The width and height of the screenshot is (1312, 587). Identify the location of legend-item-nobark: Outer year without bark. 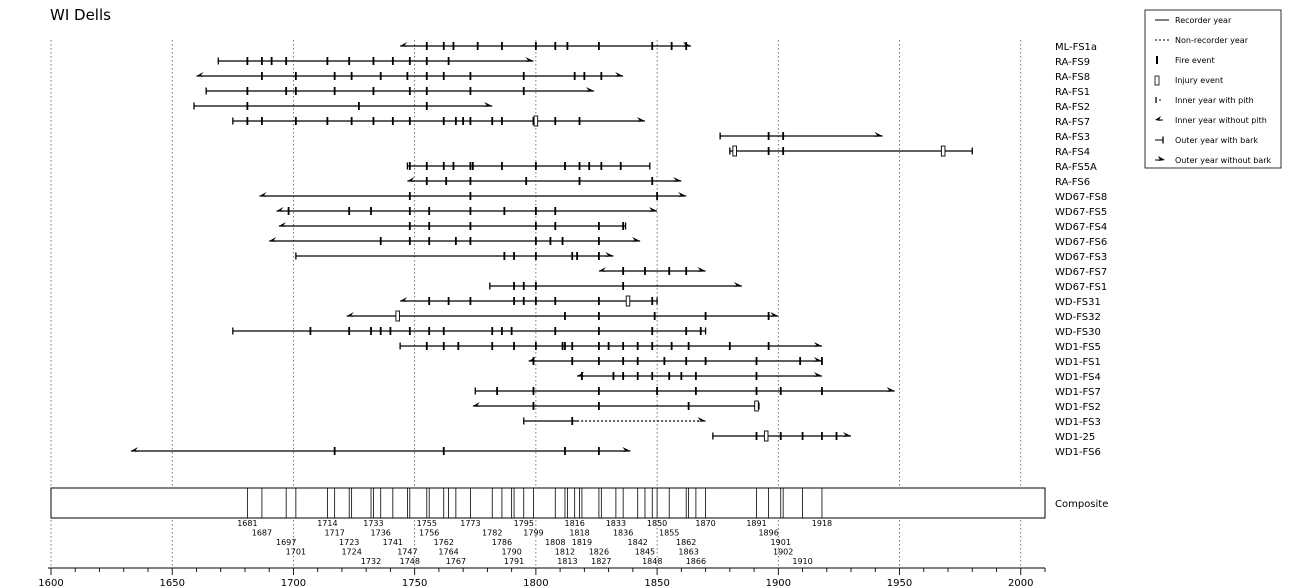
(1213, 160).